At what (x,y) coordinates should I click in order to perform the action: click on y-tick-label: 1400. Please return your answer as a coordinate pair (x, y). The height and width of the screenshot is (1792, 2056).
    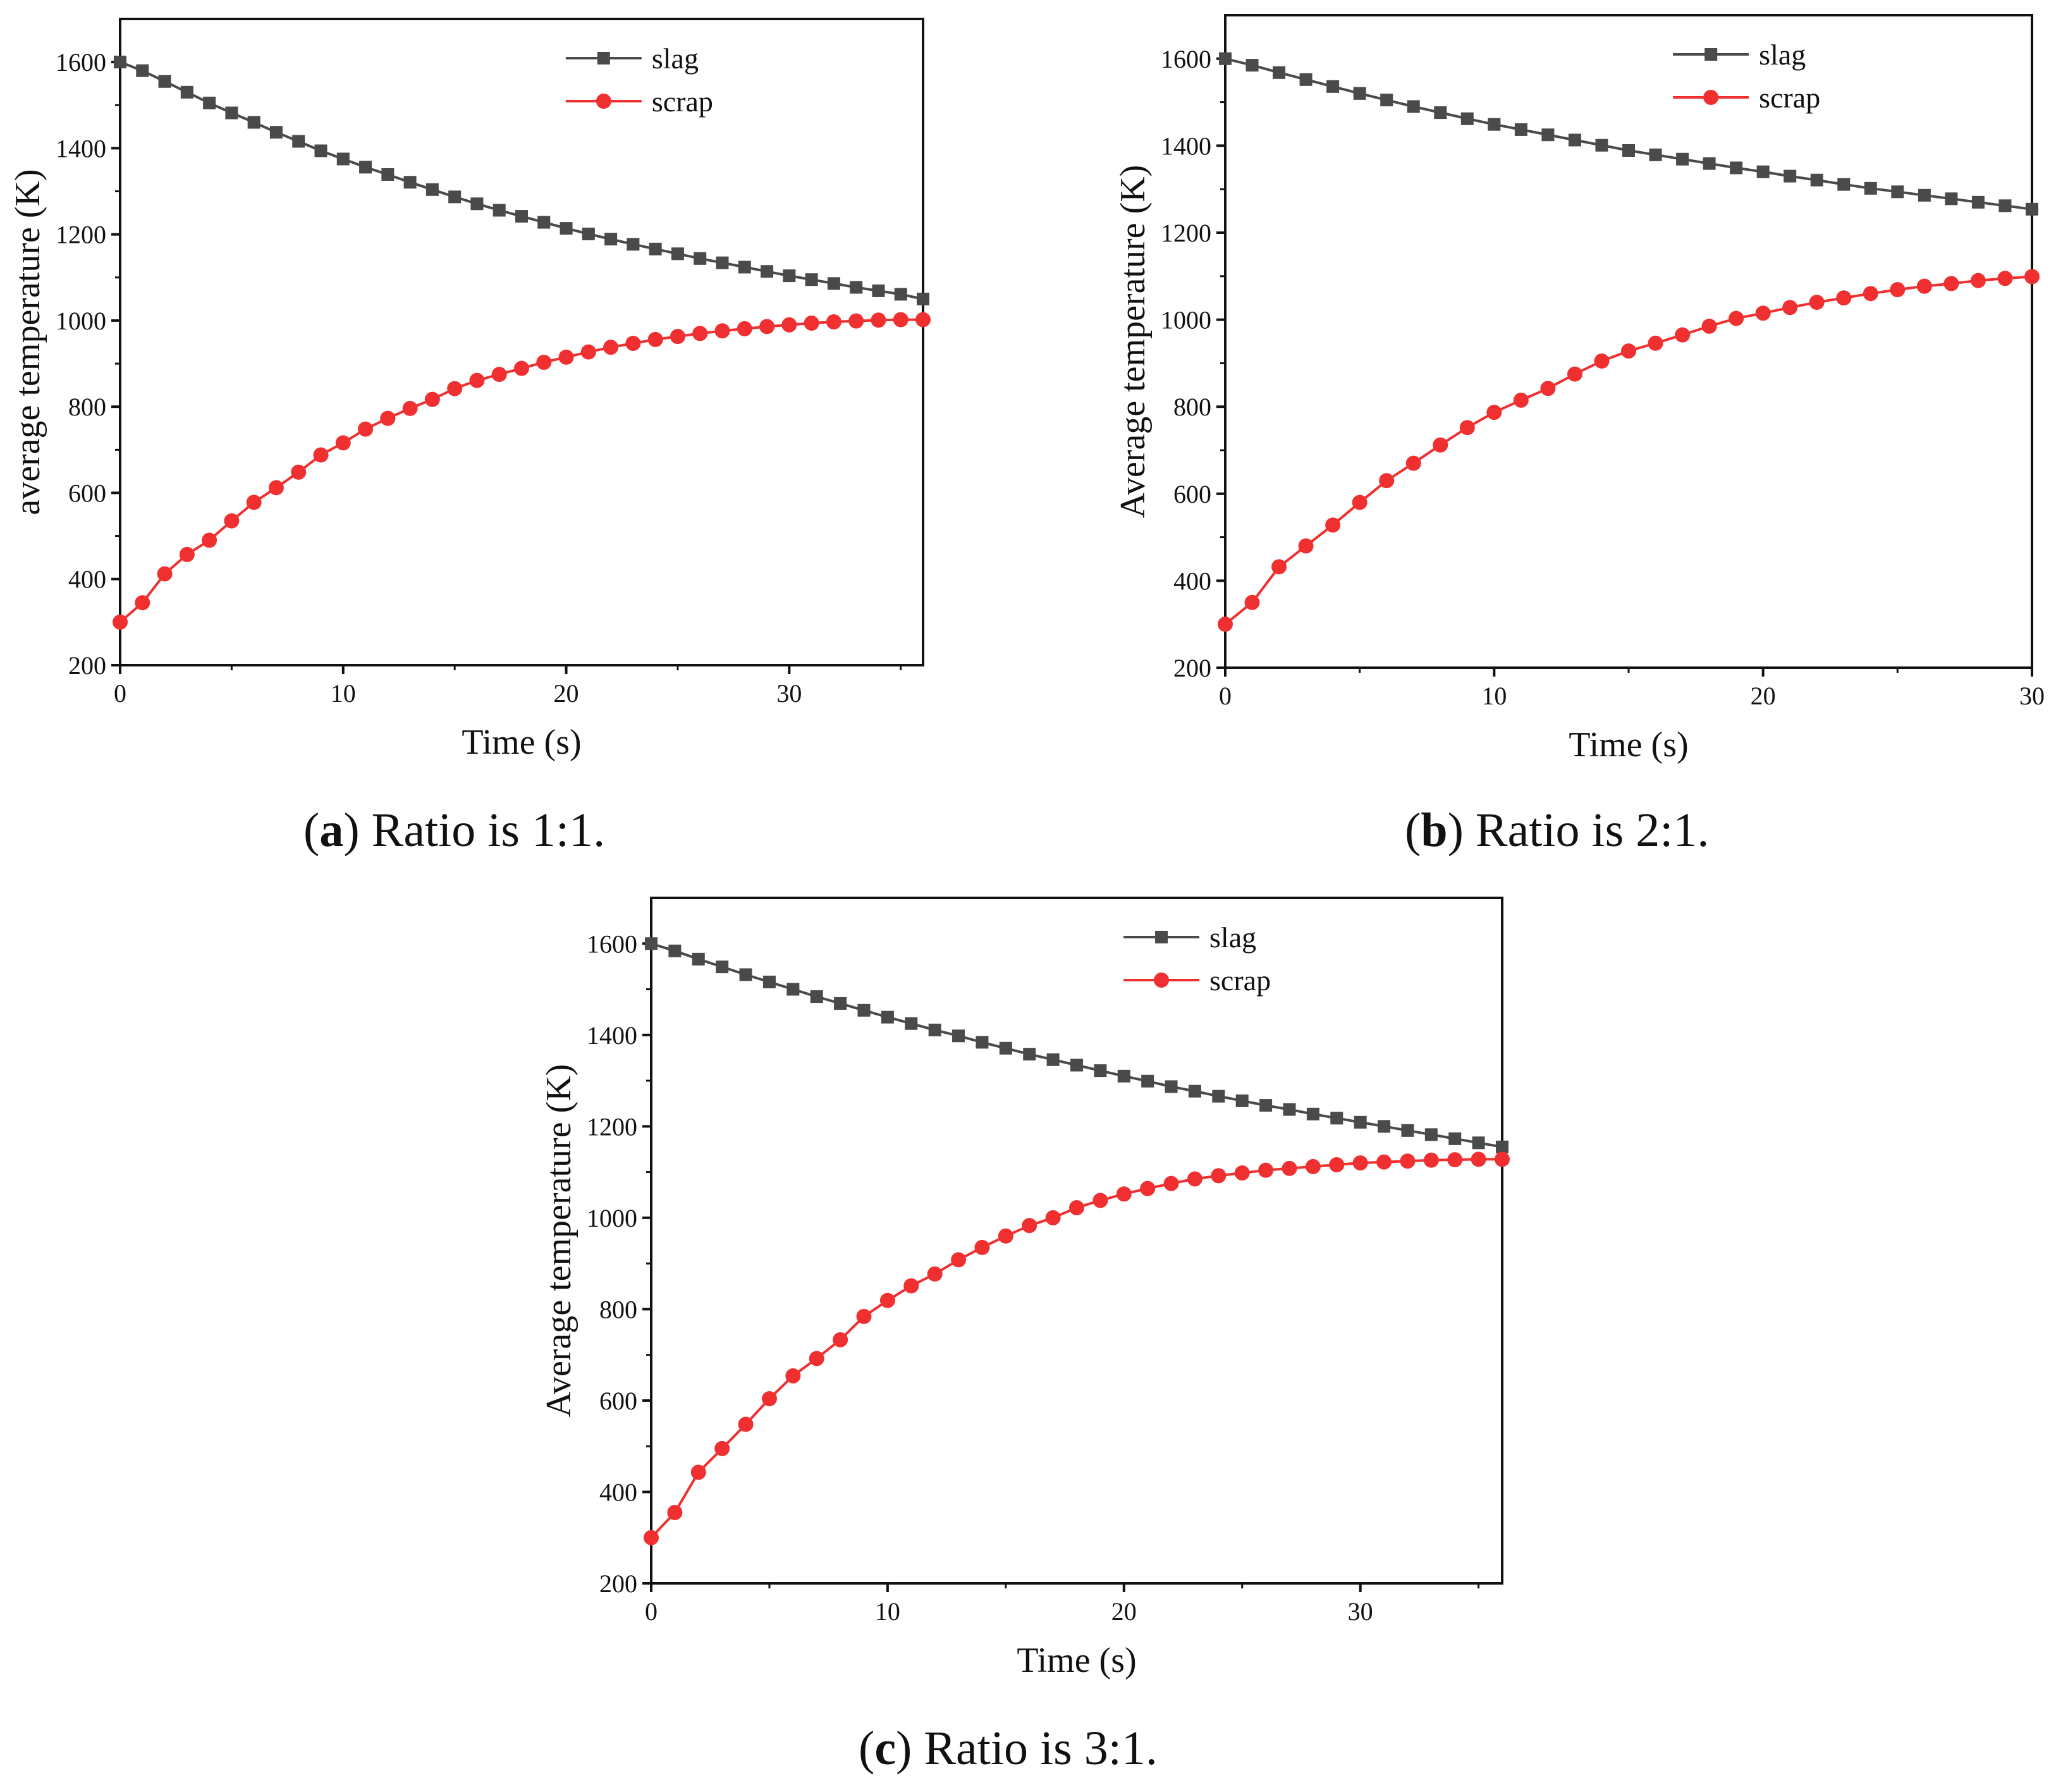
    Looking at the image, I should click on (81, 148).